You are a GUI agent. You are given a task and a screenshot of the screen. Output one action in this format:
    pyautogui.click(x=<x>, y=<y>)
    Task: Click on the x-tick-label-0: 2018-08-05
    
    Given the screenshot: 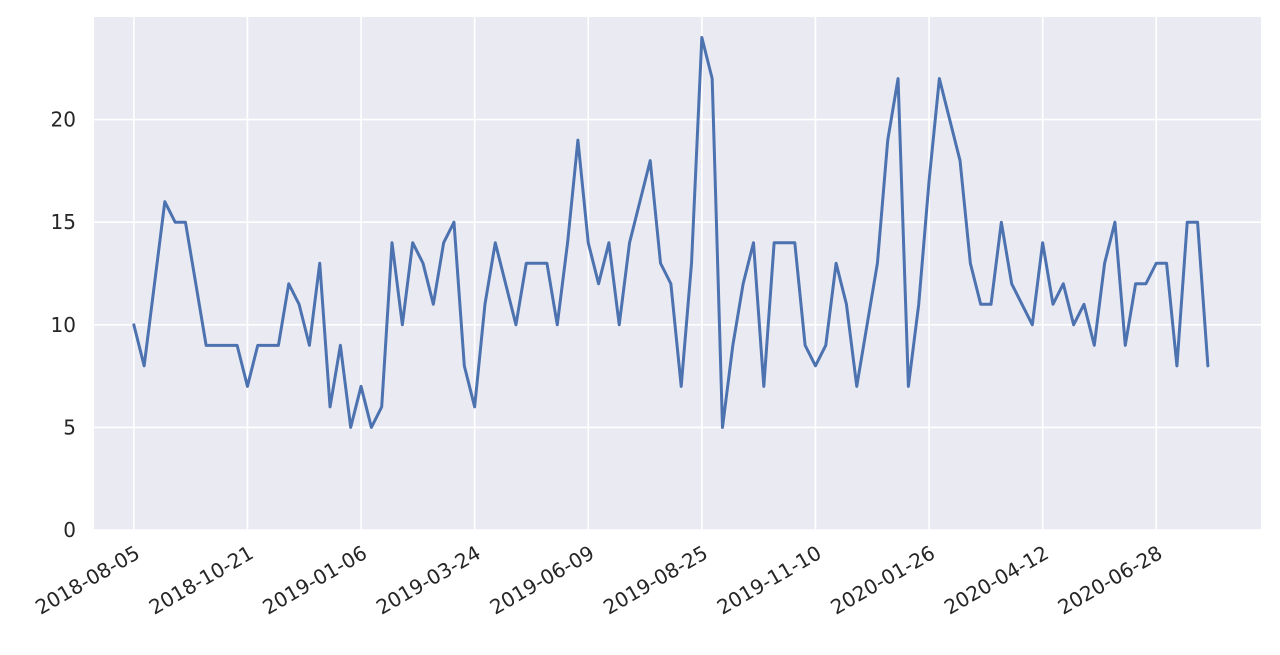 What is the action you would take?
    pyautogui.click(x=87, y=580)
    